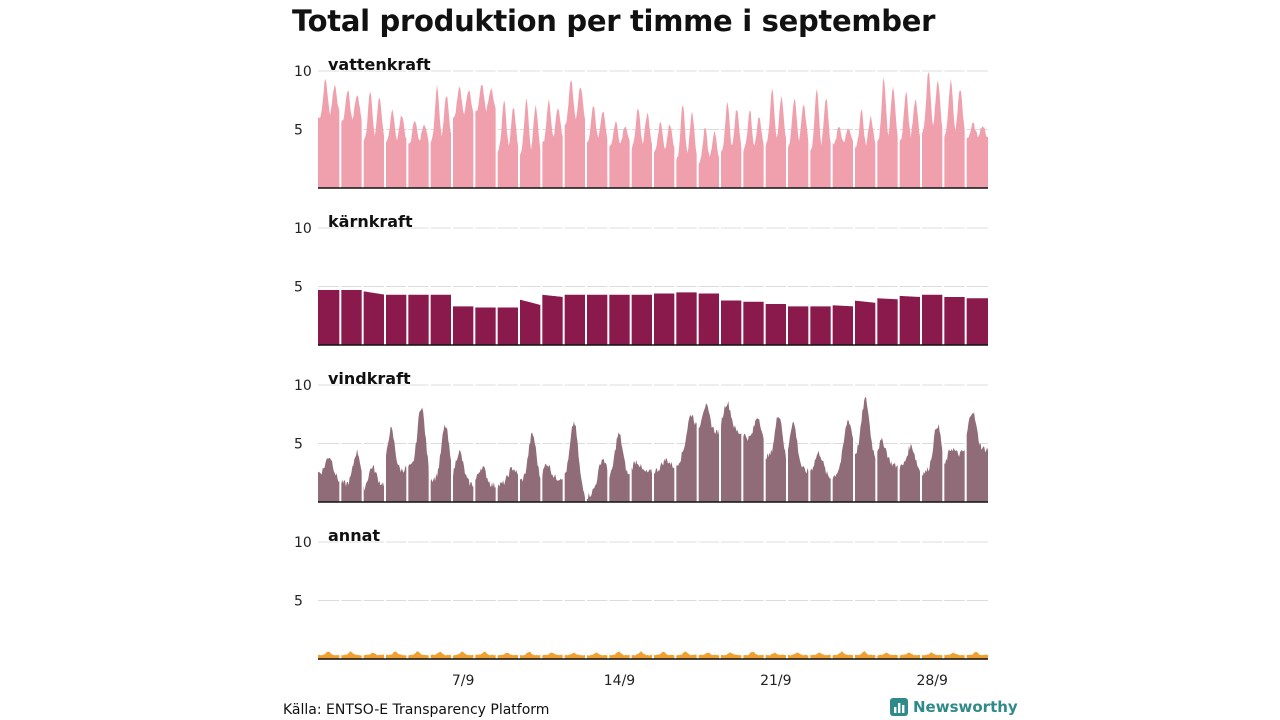  Describe the element at coordinates (370, 221) in the screenshot. I see `panel-label-kärnkraft: kärnkraft` at that location.